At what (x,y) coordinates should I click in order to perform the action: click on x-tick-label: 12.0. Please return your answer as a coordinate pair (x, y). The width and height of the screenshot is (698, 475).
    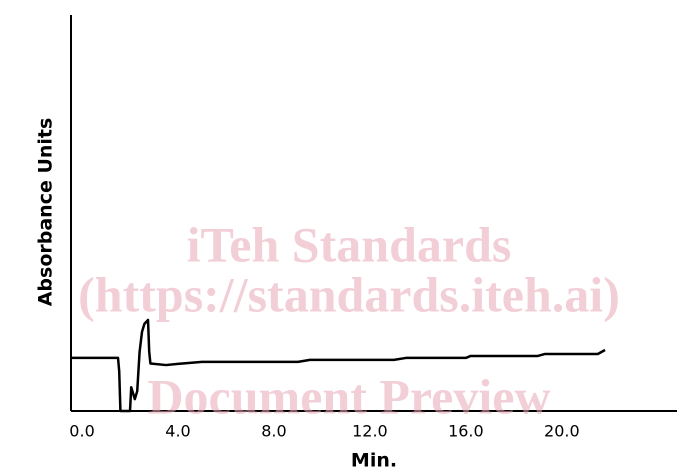
    Looking at the image, I should click on (370, 431).